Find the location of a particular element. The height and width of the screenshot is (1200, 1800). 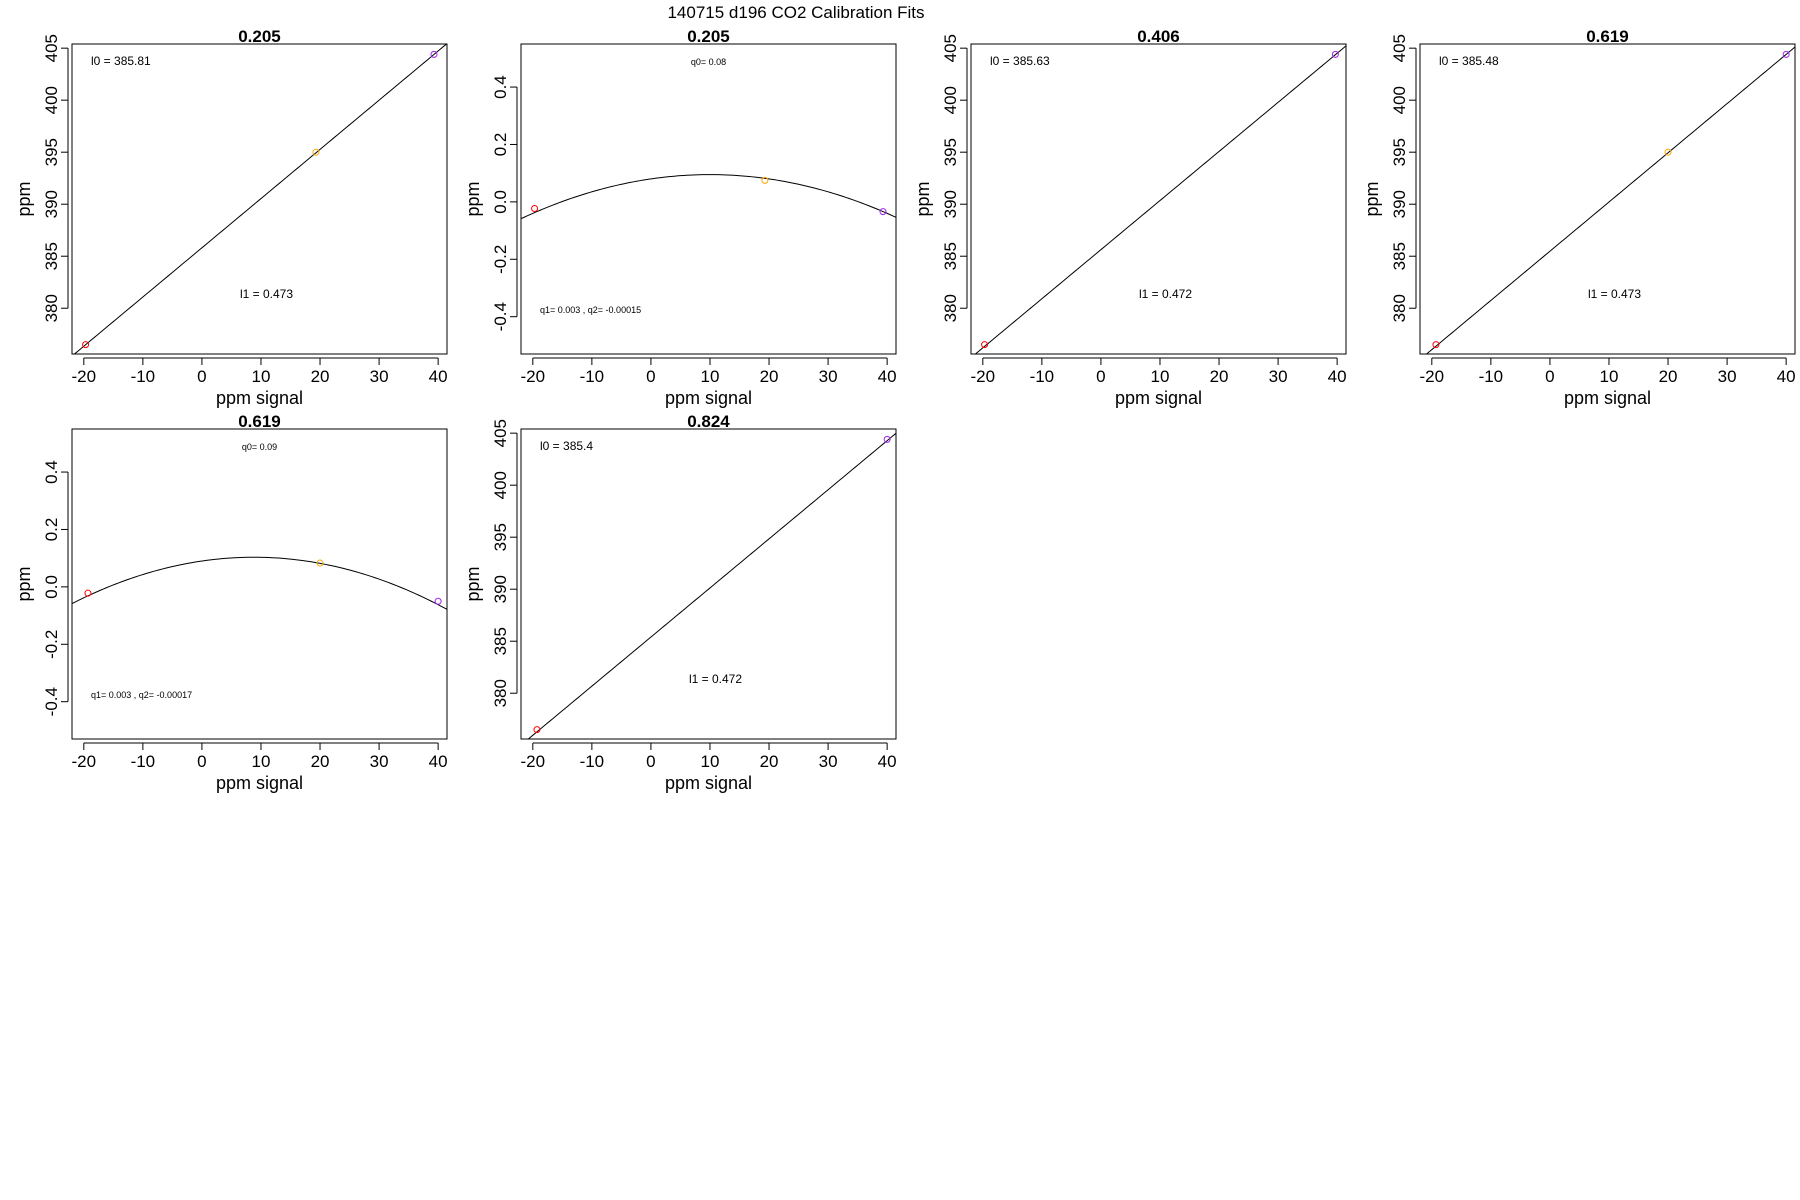

y-tick-label: 0.0 is located at coordinates (51, 587).